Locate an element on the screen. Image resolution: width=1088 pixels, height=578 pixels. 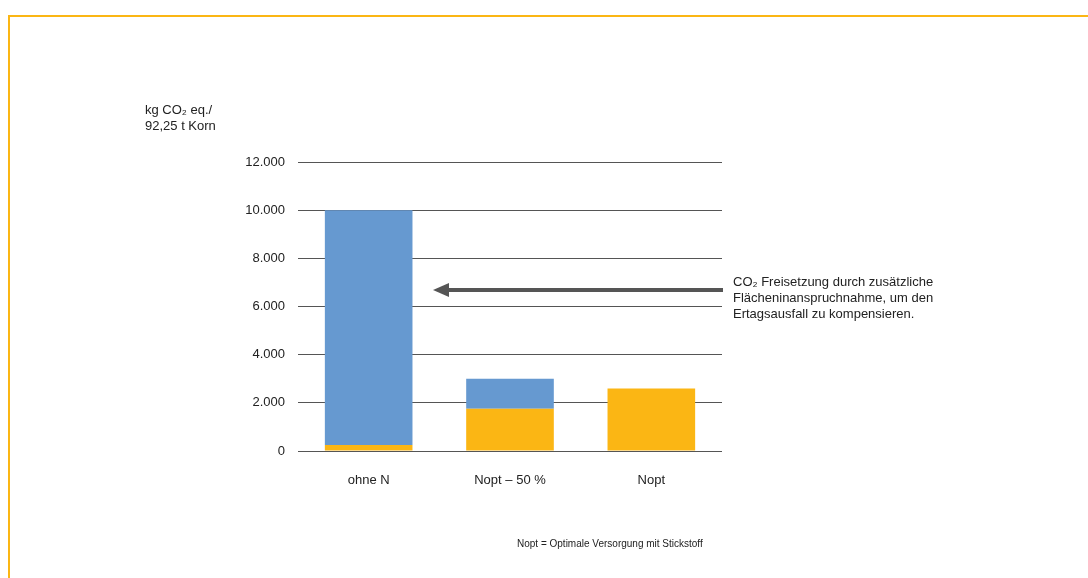
text: CO₂ Freisetzung durch zusätzliche Flächeninanspruchnahme, um den Ertagsausfall zu kompensieren. is located at coordinates (834, 298).